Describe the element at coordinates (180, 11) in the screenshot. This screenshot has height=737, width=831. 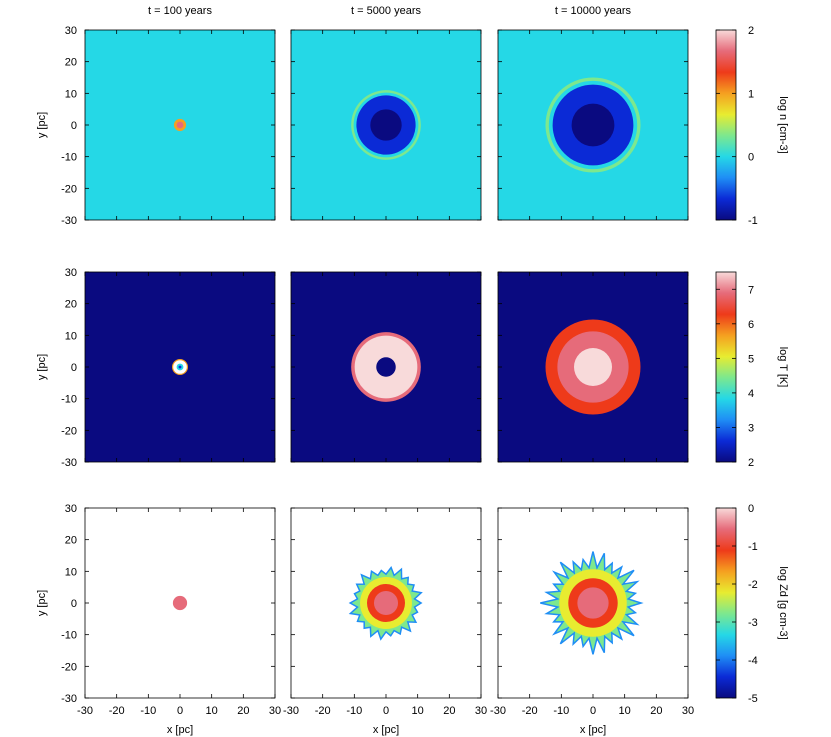
I see `column-time-title: t = 100 years` at that location.